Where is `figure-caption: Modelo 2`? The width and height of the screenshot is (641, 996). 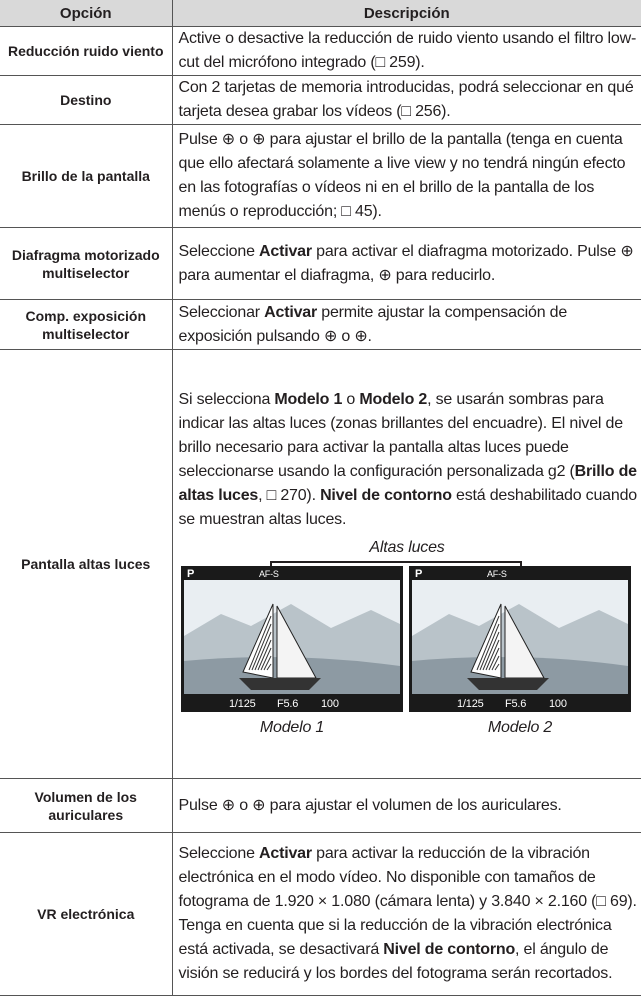 figure-caption: Modelo 2 is located at coordinates (519, 727).